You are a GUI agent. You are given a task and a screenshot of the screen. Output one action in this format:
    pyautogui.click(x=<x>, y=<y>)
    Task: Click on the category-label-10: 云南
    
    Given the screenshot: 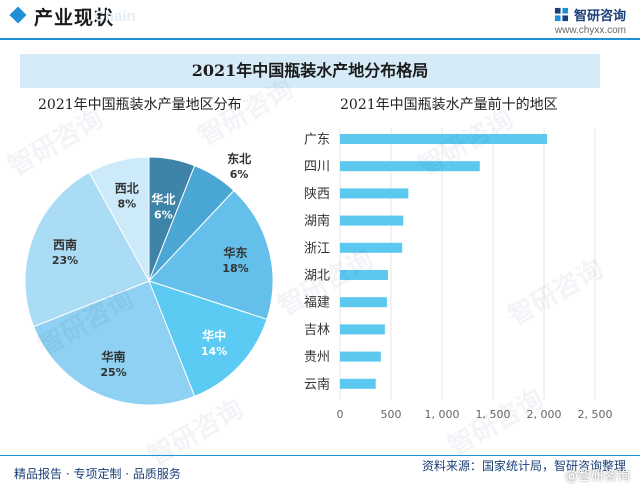 What is the action you would take?
    pyautogui.click(x=317, y=384)
    